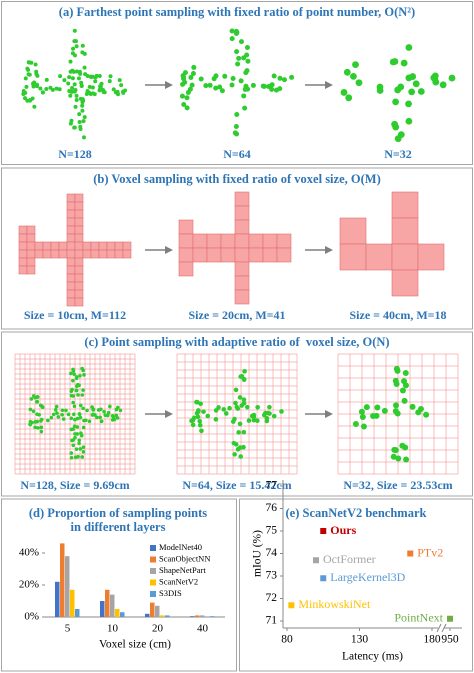 This screenshot has width=474, height=673. I want to click on sample-label: N=64, Size = 15.42cm, so click(236, 485).